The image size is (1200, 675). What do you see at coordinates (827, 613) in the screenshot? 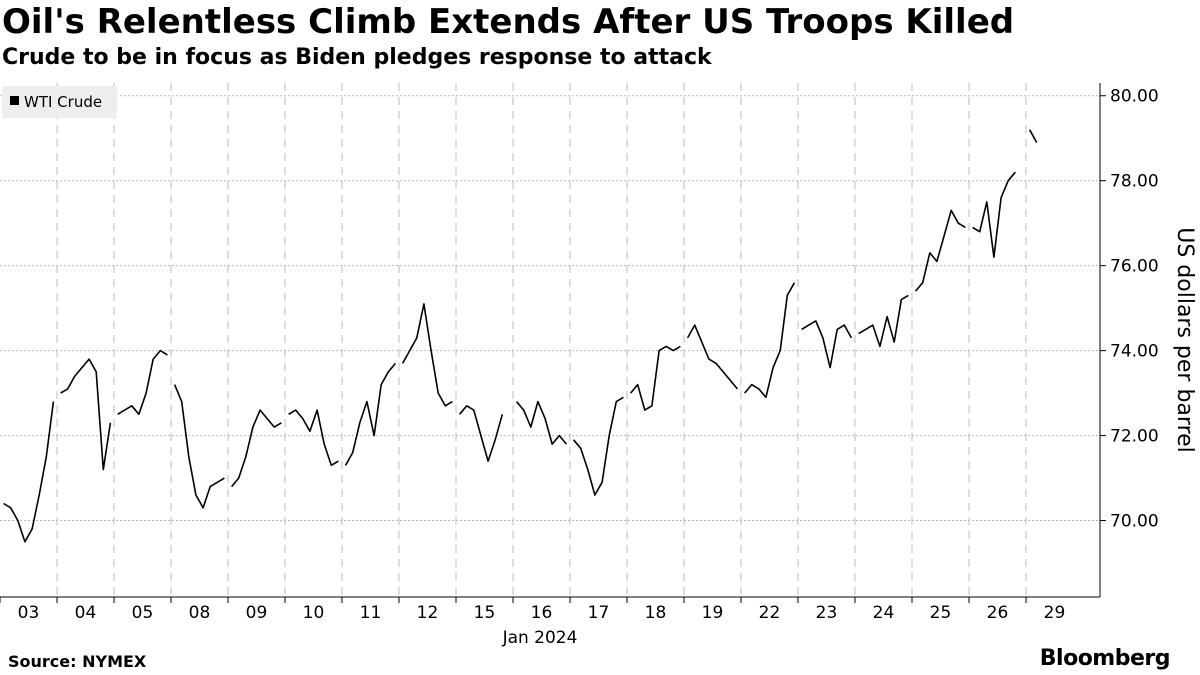
I see `x-tick-label: 23` at bounding box center [827, 613].